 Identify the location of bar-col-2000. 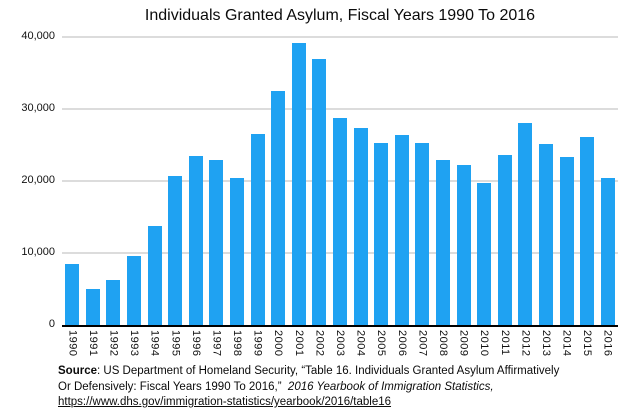
(278, 181).